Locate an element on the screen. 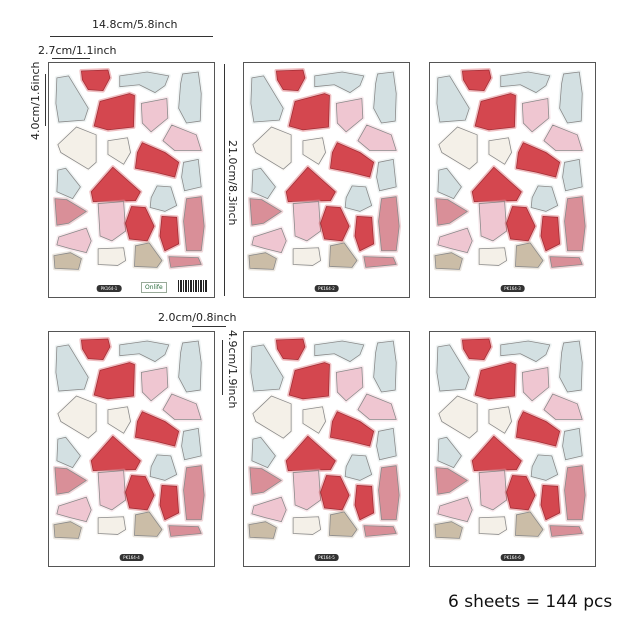 Image resolution: width=640 pixels, height=640 pixels. sheet-width-label: 14.8cm/5.8inch is located at coordinates (135, 24).